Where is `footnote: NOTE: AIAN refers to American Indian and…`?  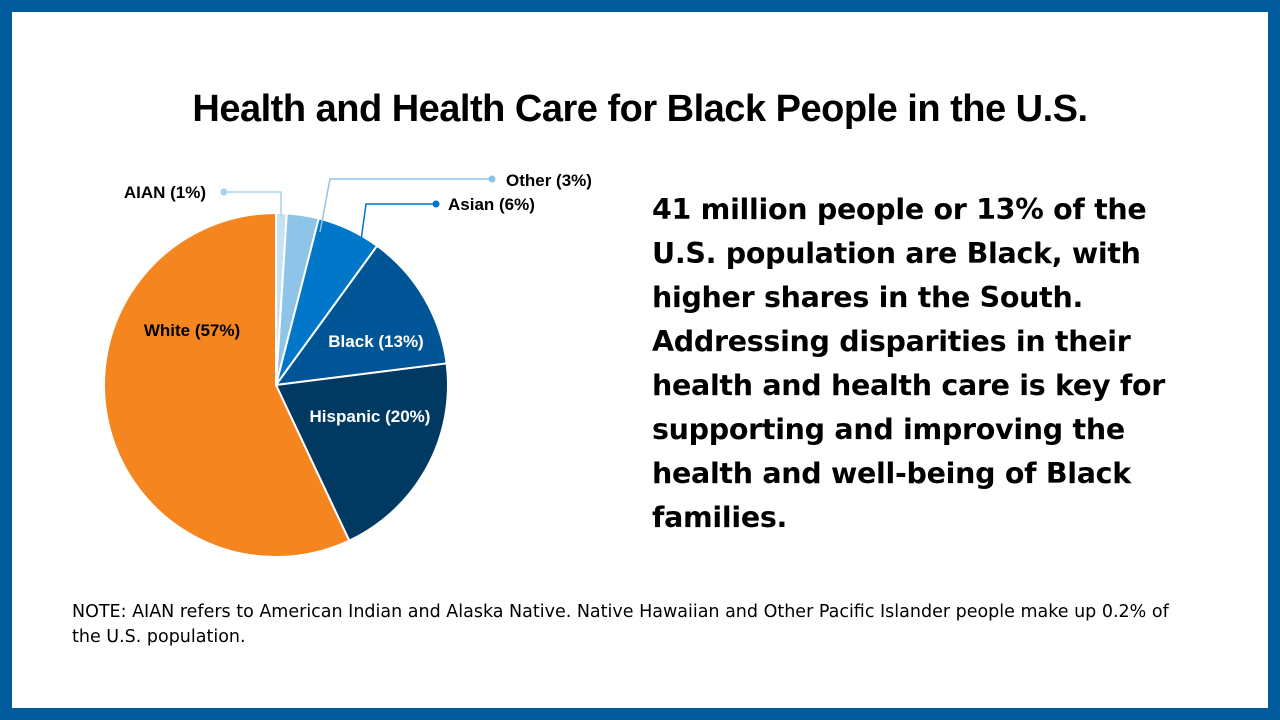 footnote: NOTE: AIAN refers to American Indian and… is located at coordinates (620, 624).